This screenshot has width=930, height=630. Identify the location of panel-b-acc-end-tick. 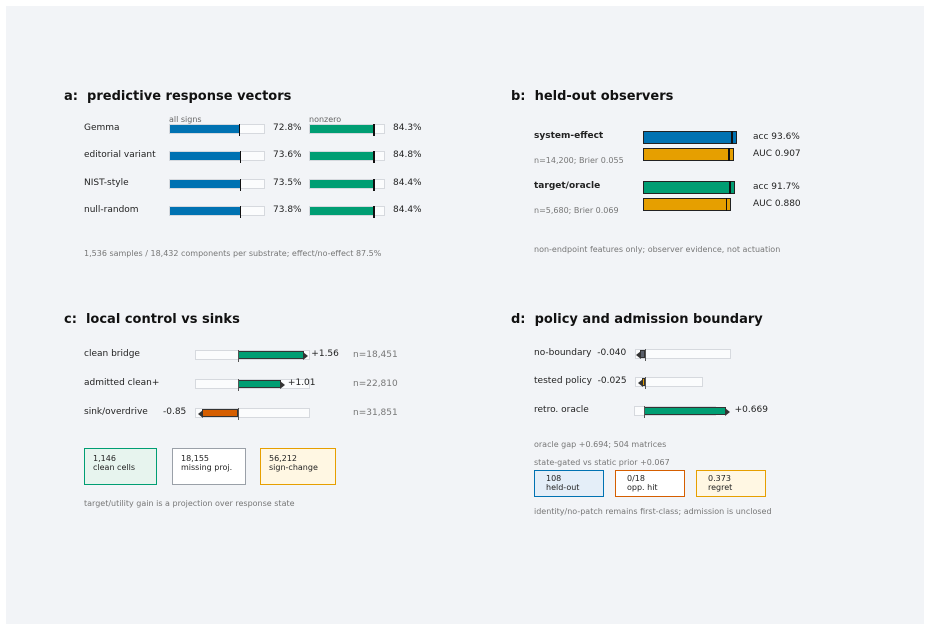
(730, 187).